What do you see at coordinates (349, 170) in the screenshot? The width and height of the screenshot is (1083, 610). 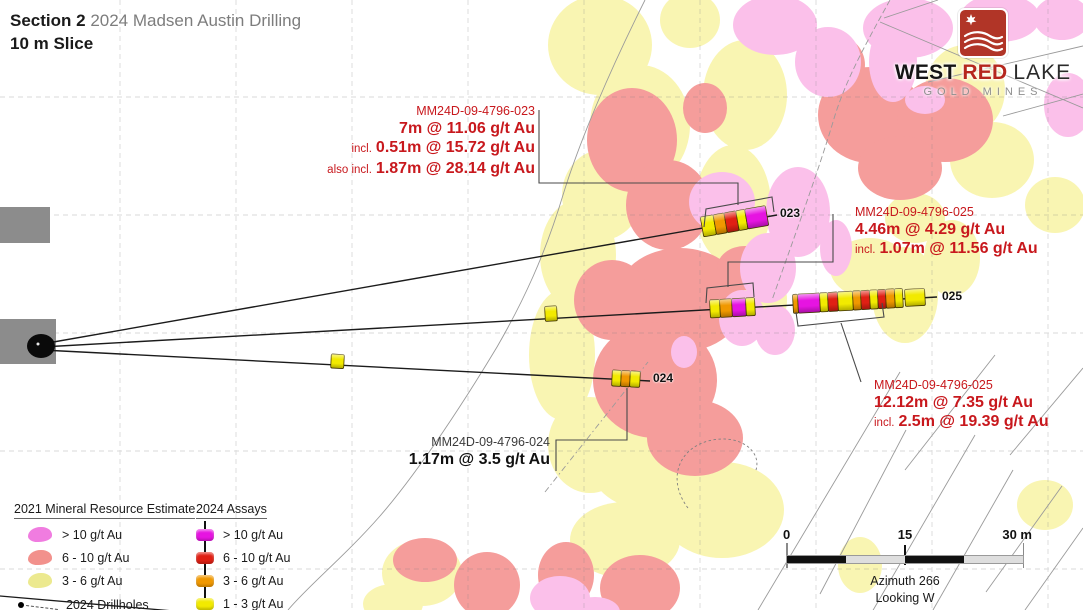 I see `callout-prefix: also incl.` at bounding box center [349, 170].